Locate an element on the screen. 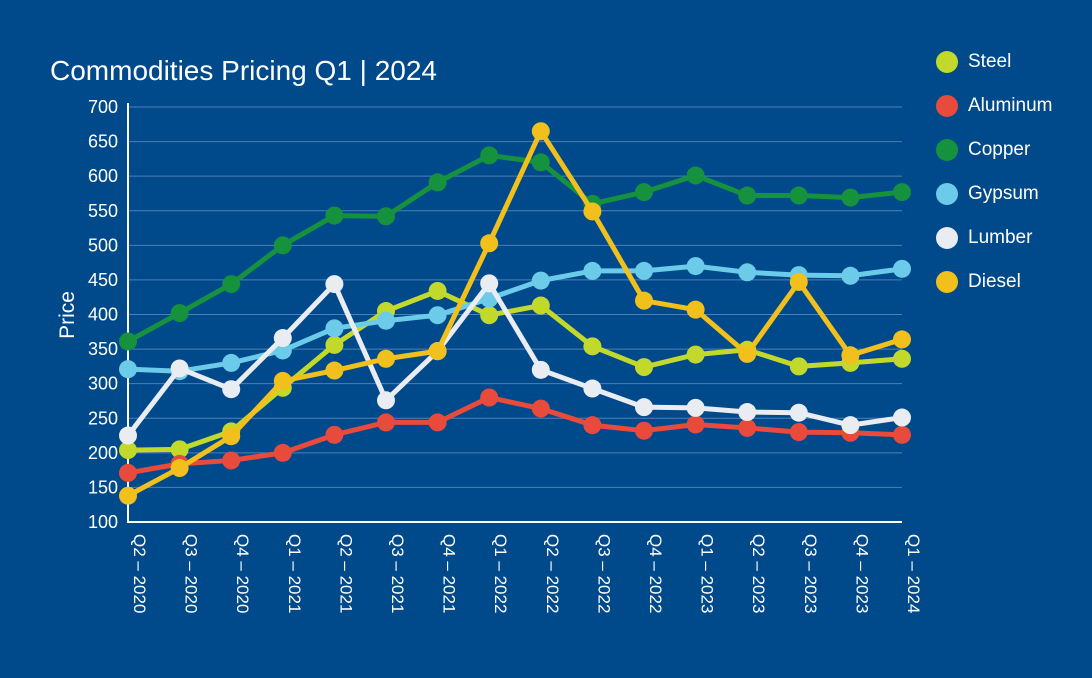 Image resolution: width=1092 pixels, height=678 pixels. y-tick-label: 600 is located at coordinates (103, 176).